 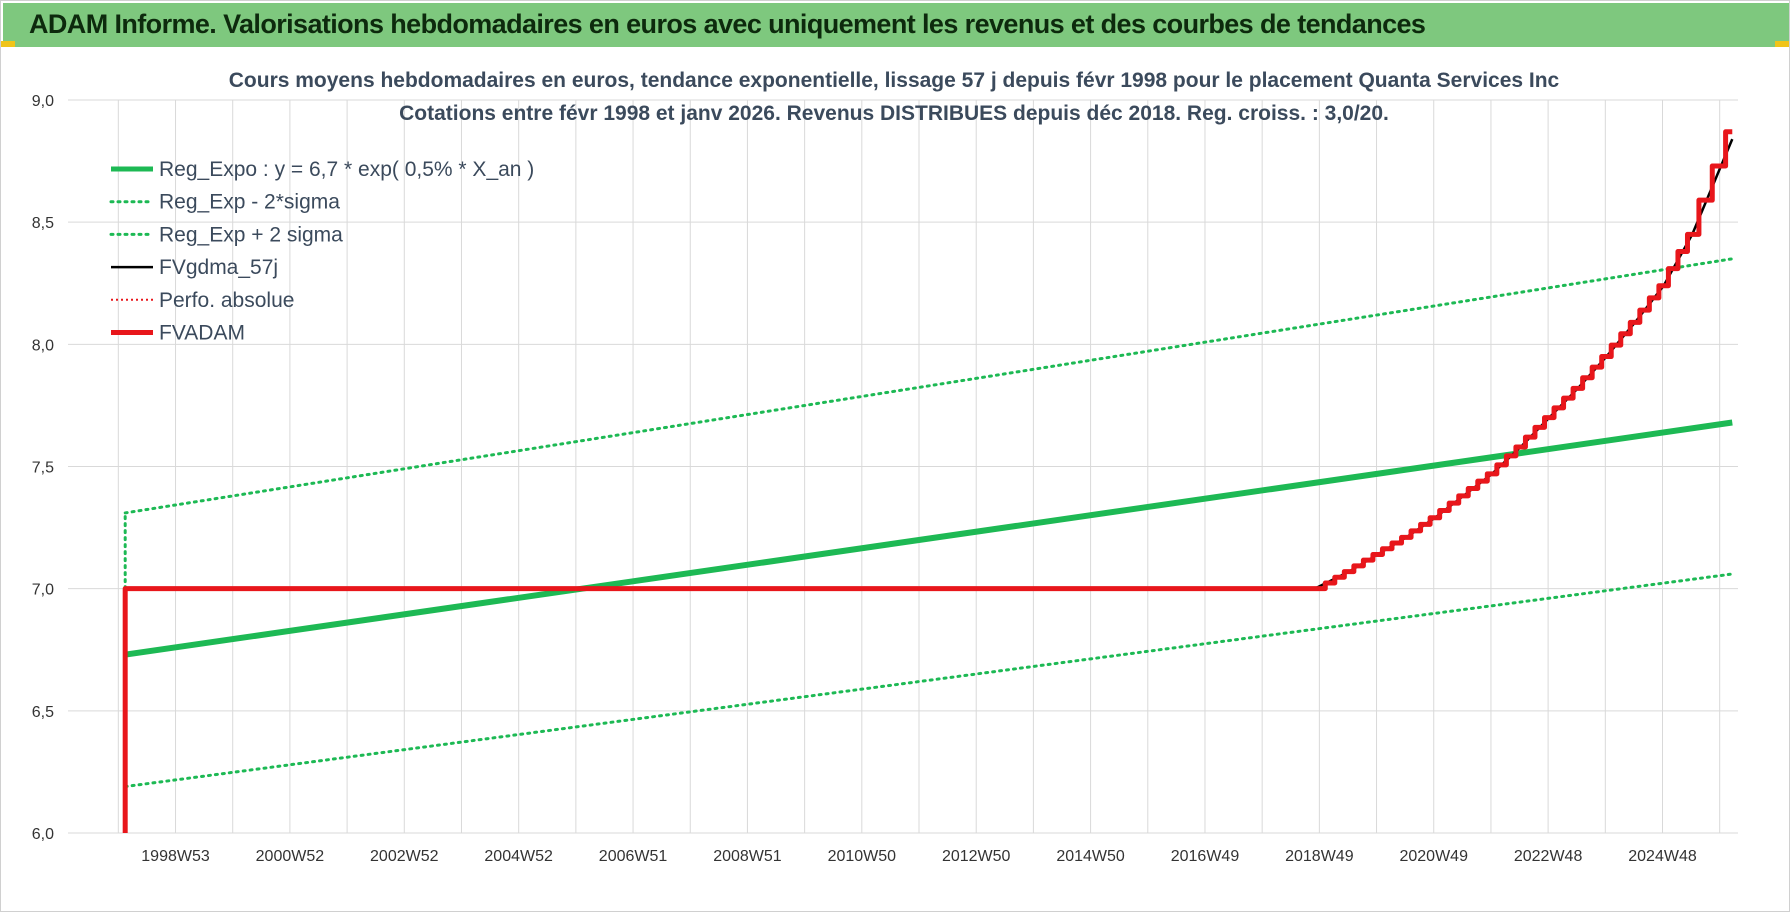 What do you see at coordinates (976, 856) in the screenshot?
I see `x-tick-label: 2012W50` at bounding box center [976, 856].